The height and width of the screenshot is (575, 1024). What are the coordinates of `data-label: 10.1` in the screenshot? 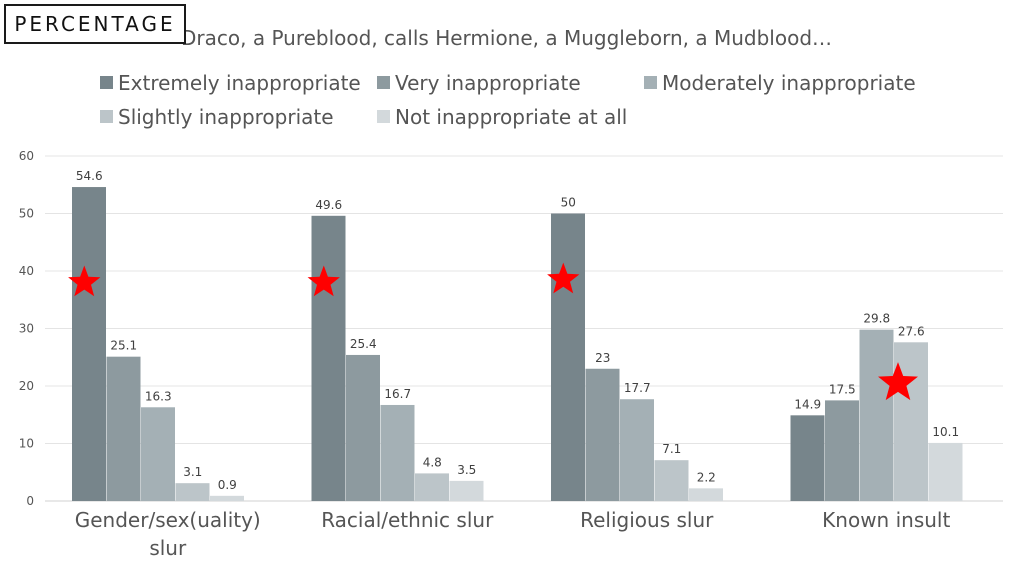 It's located at (945, 432).